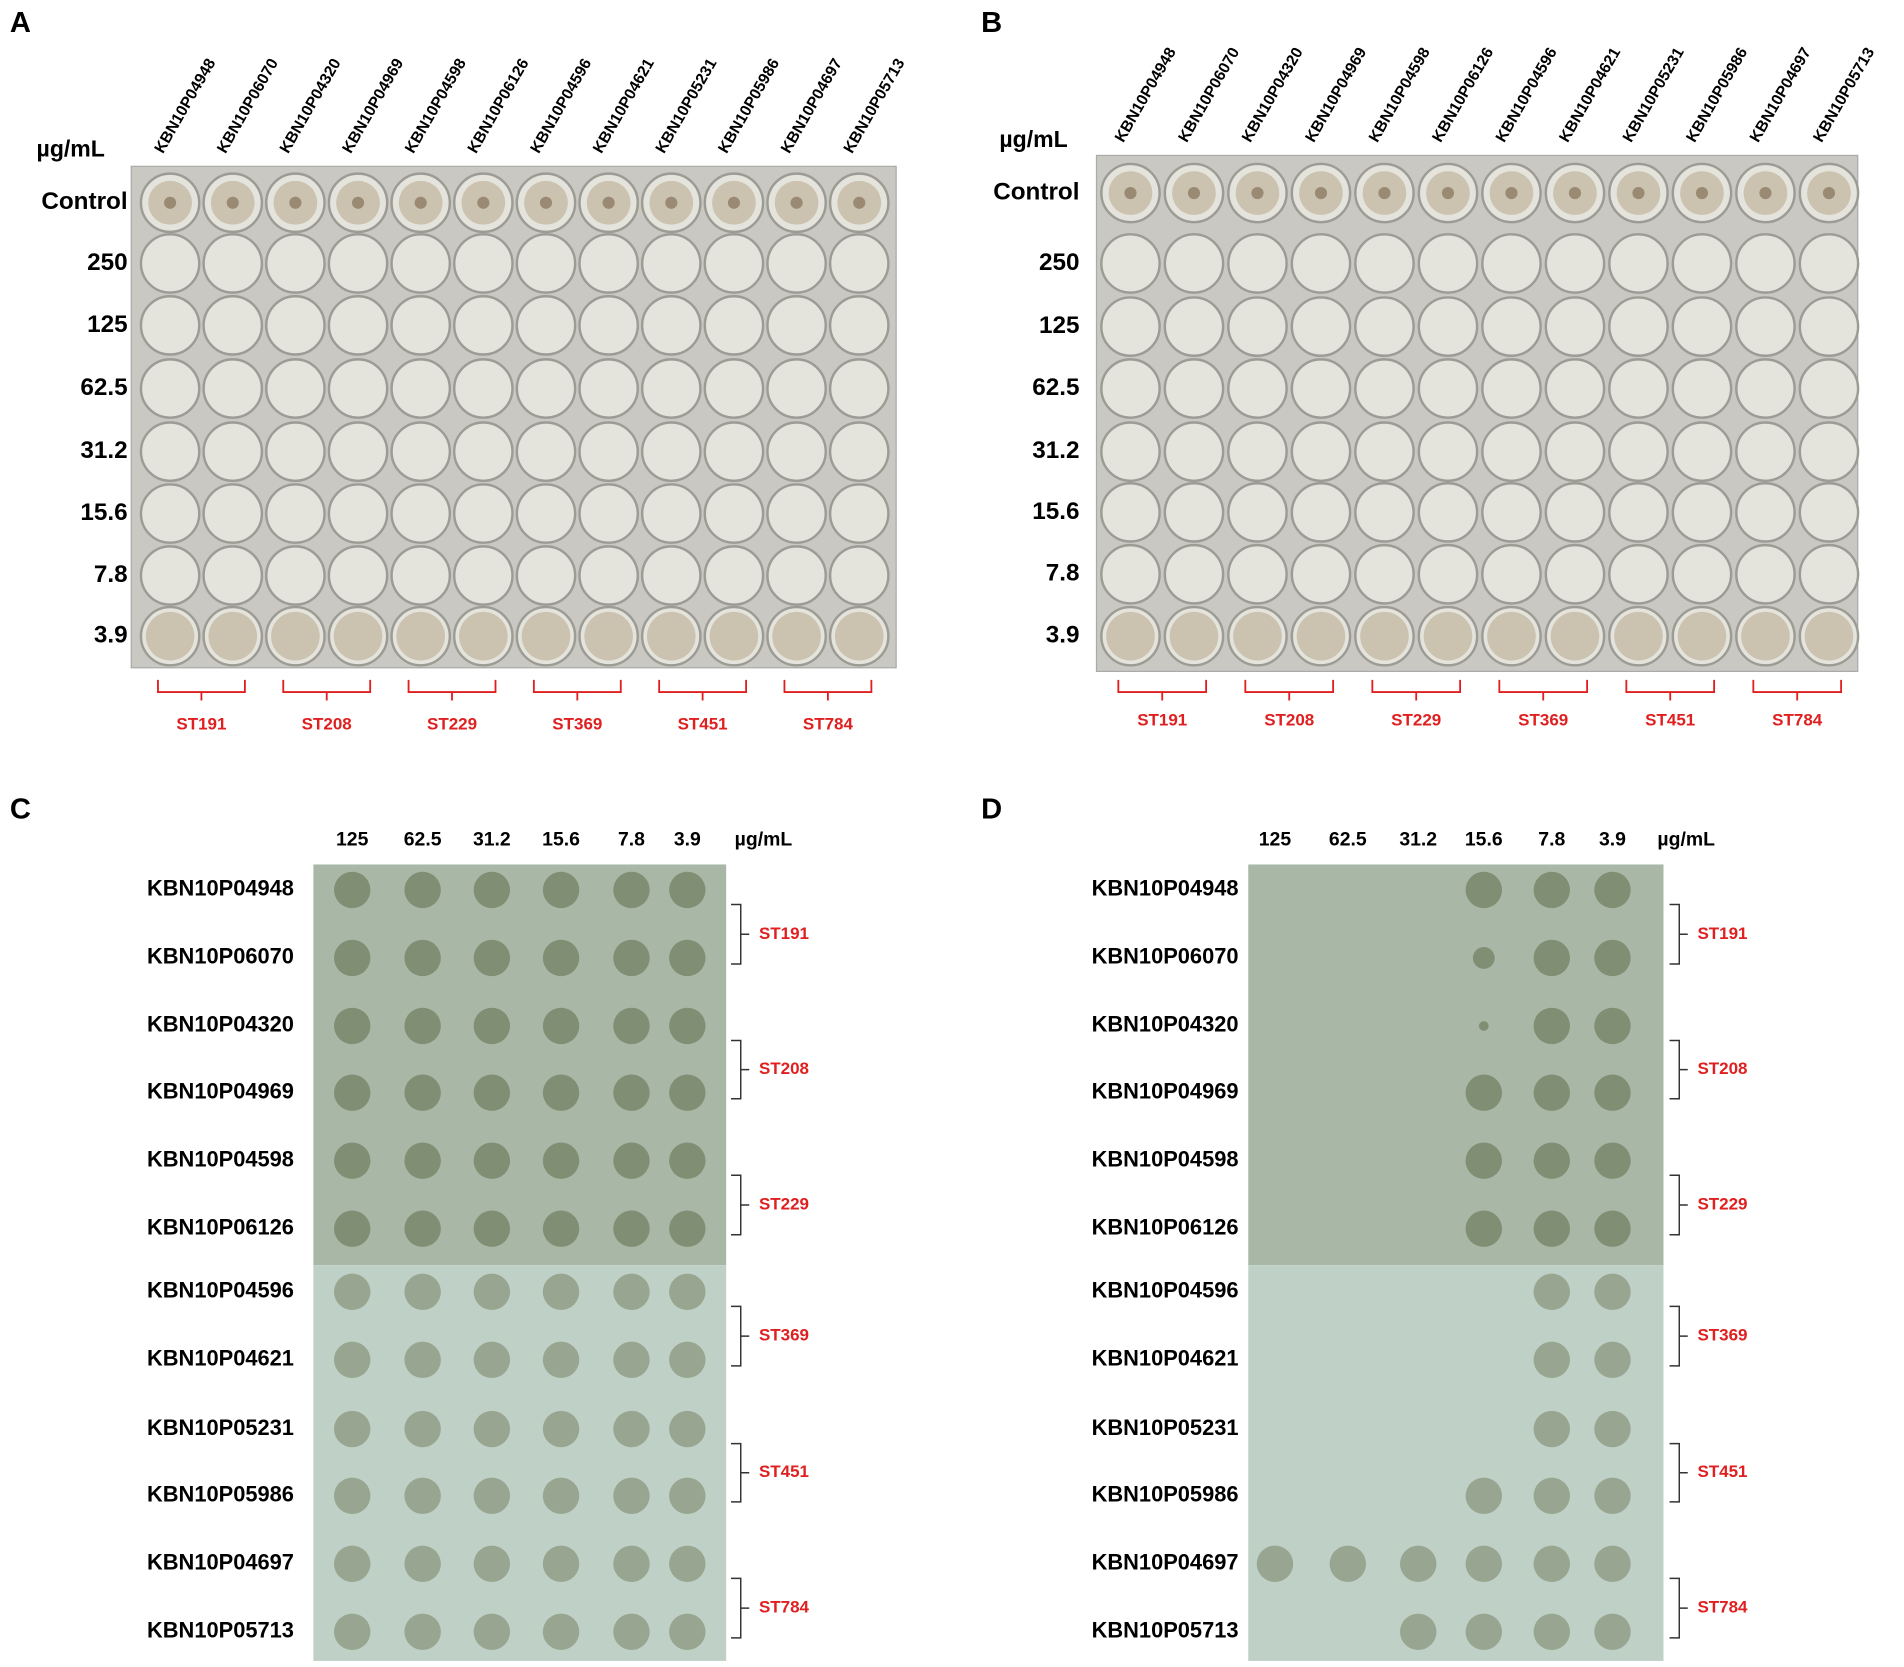 This screenshot has height=1667, width=1904. I want to click on st-label: ST451, so click(1670, 720).